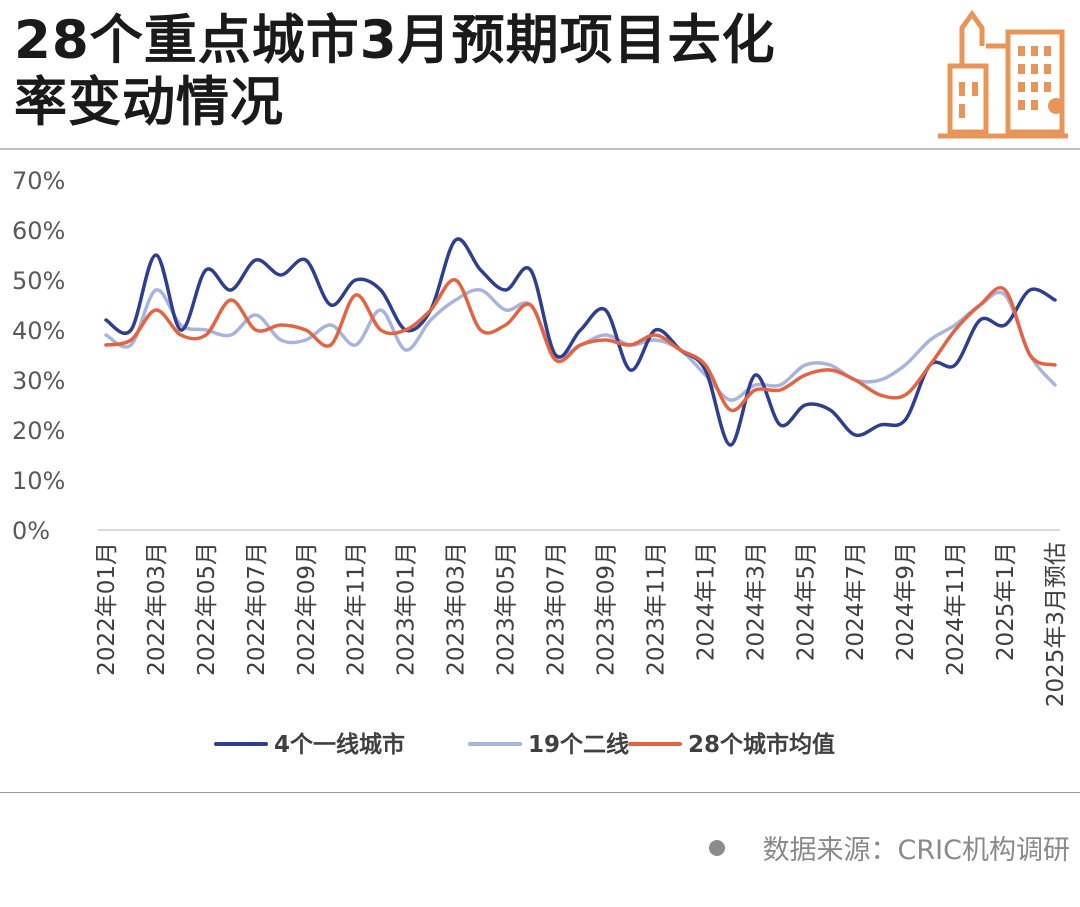 The height and width of the screenshot is (907, 1080). I want to click on y-tick-label: 60%, so click(38, 231).